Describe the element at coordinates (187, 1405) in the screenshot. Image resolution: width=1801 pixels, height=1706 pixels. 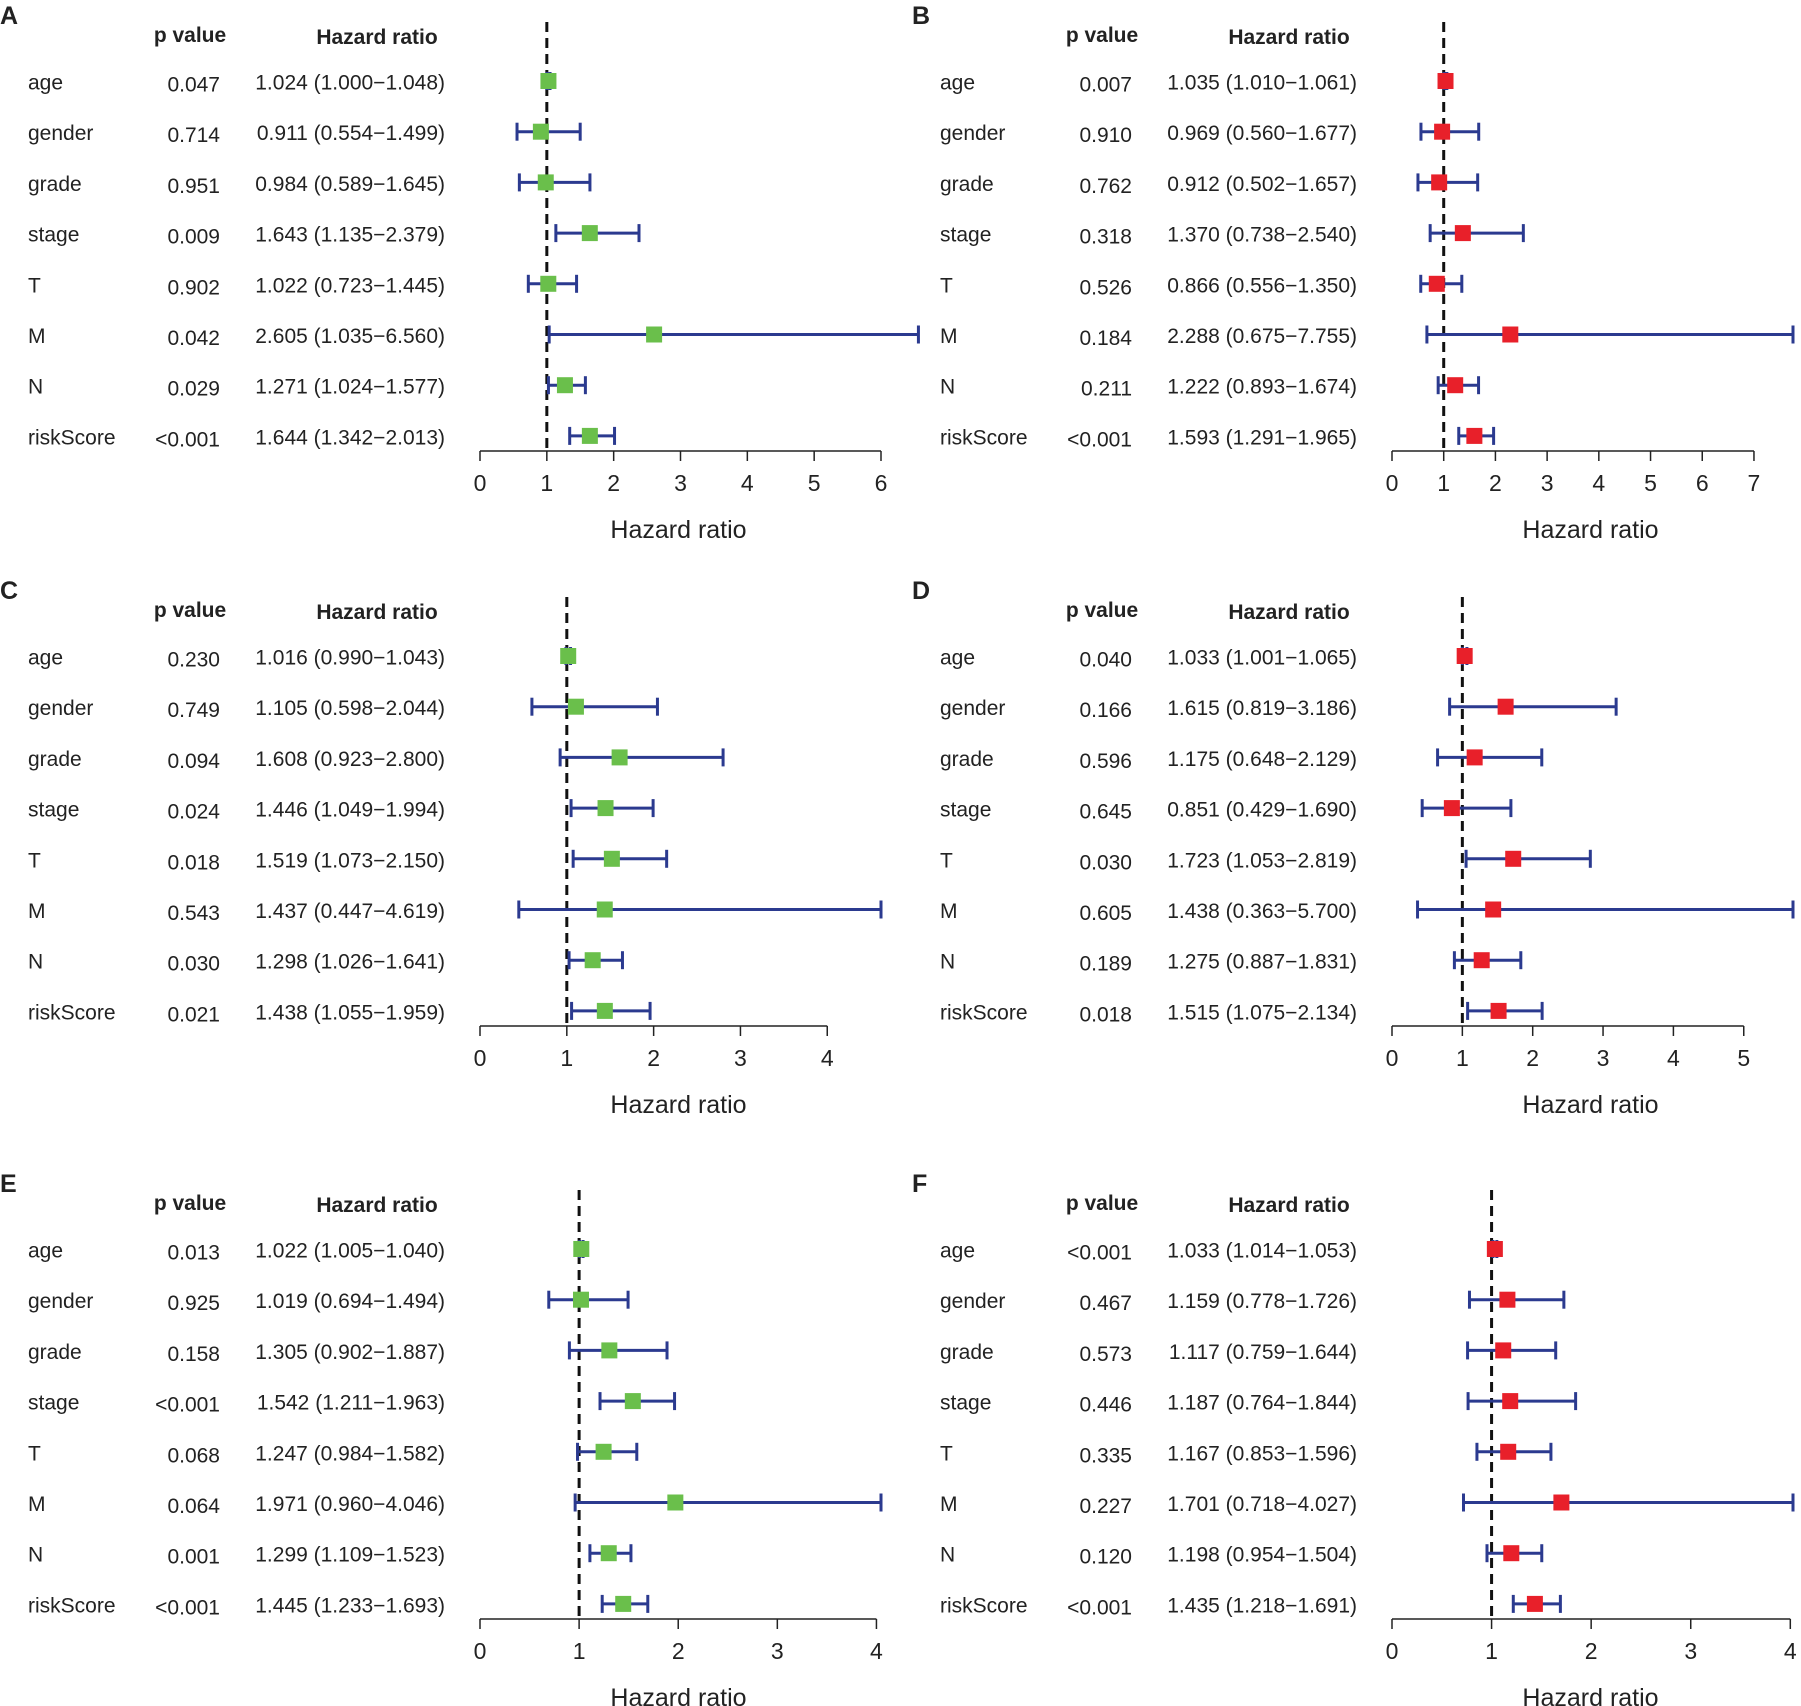
I see `p-value: <0.001` at that location.